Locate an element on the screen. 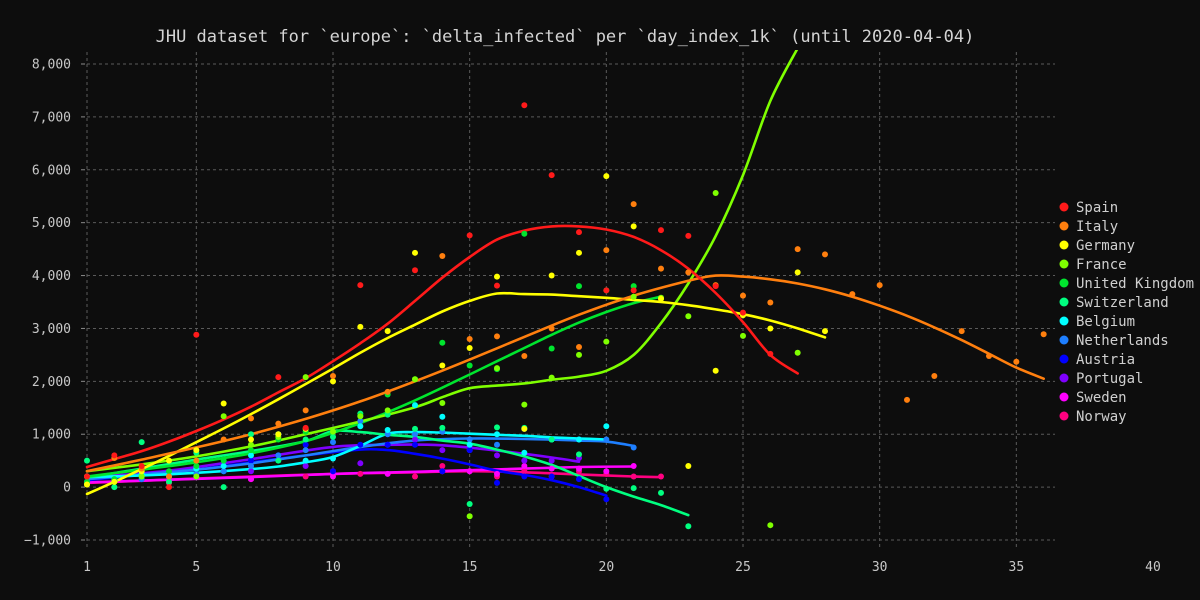 The image size is (1200, 600). x-tick-label: 30 is located at coordinates (880, 567).